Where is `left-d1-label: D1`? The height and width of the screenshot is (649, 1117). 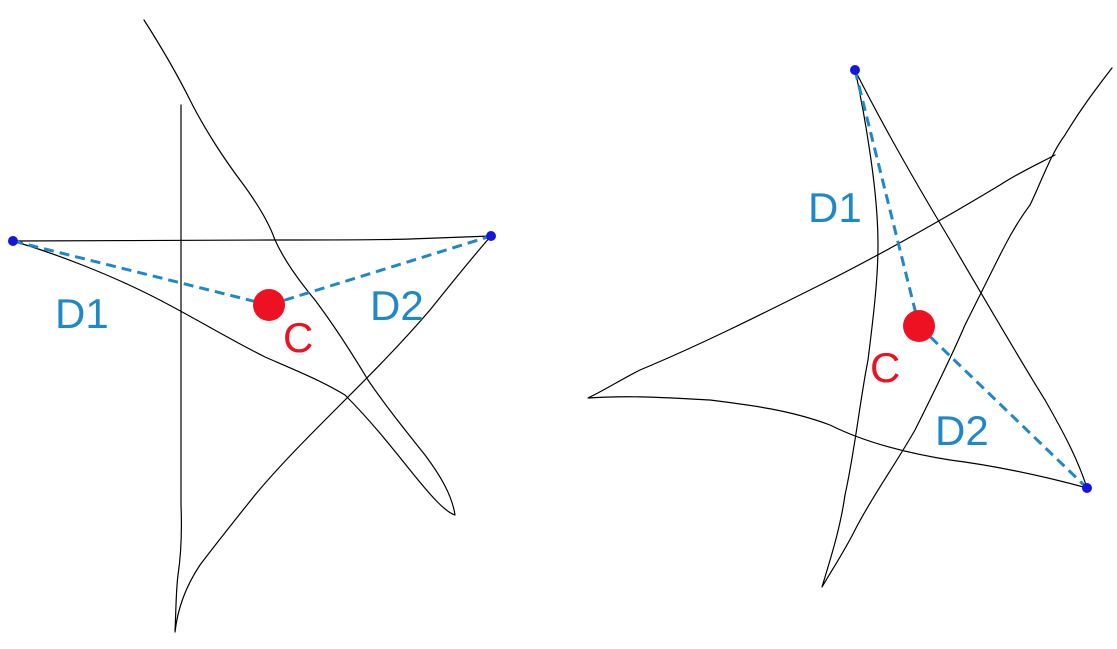
left-d1-label: D1 is located at coordinates (82, 313).